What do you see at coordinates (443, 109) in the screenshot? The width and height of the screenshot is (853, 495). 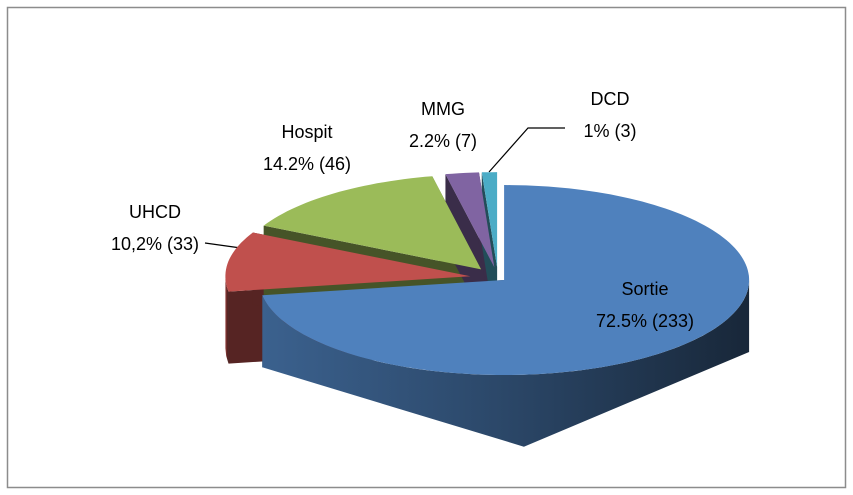 I see `slice-label: MMG` at bounding box center [443, 109].